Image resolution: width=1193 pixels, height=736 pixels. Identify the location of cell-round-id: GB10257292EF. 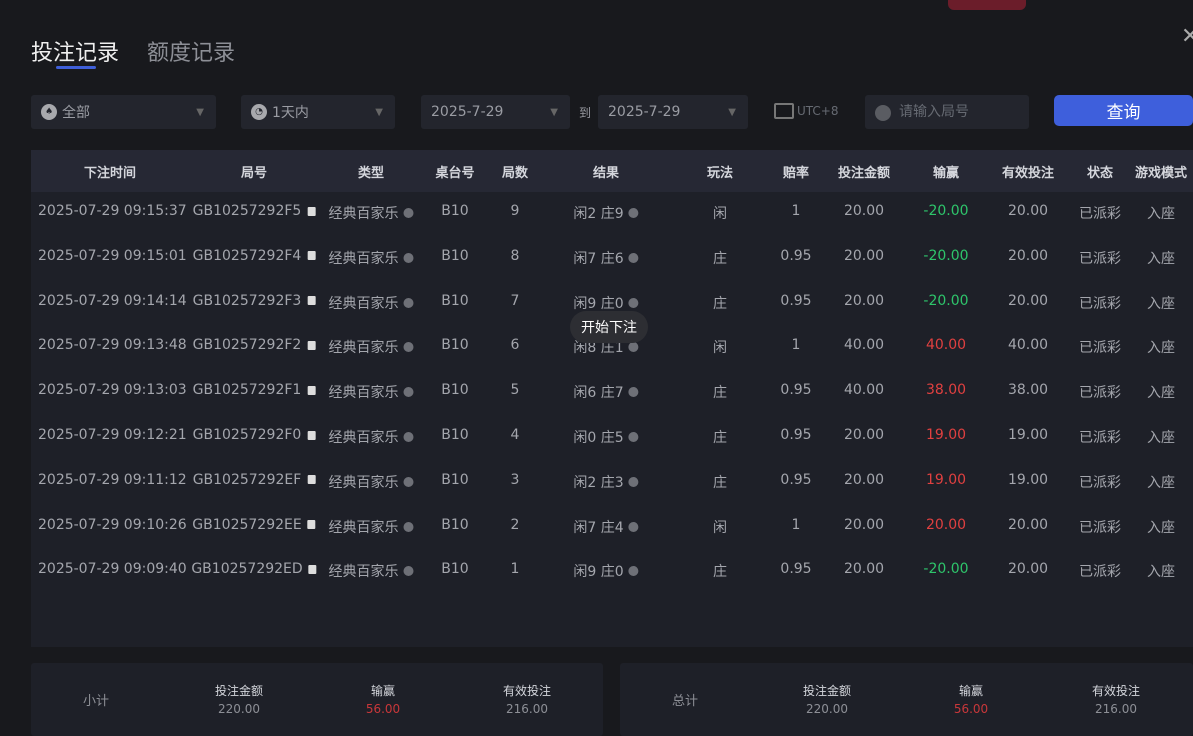
(254, 480).